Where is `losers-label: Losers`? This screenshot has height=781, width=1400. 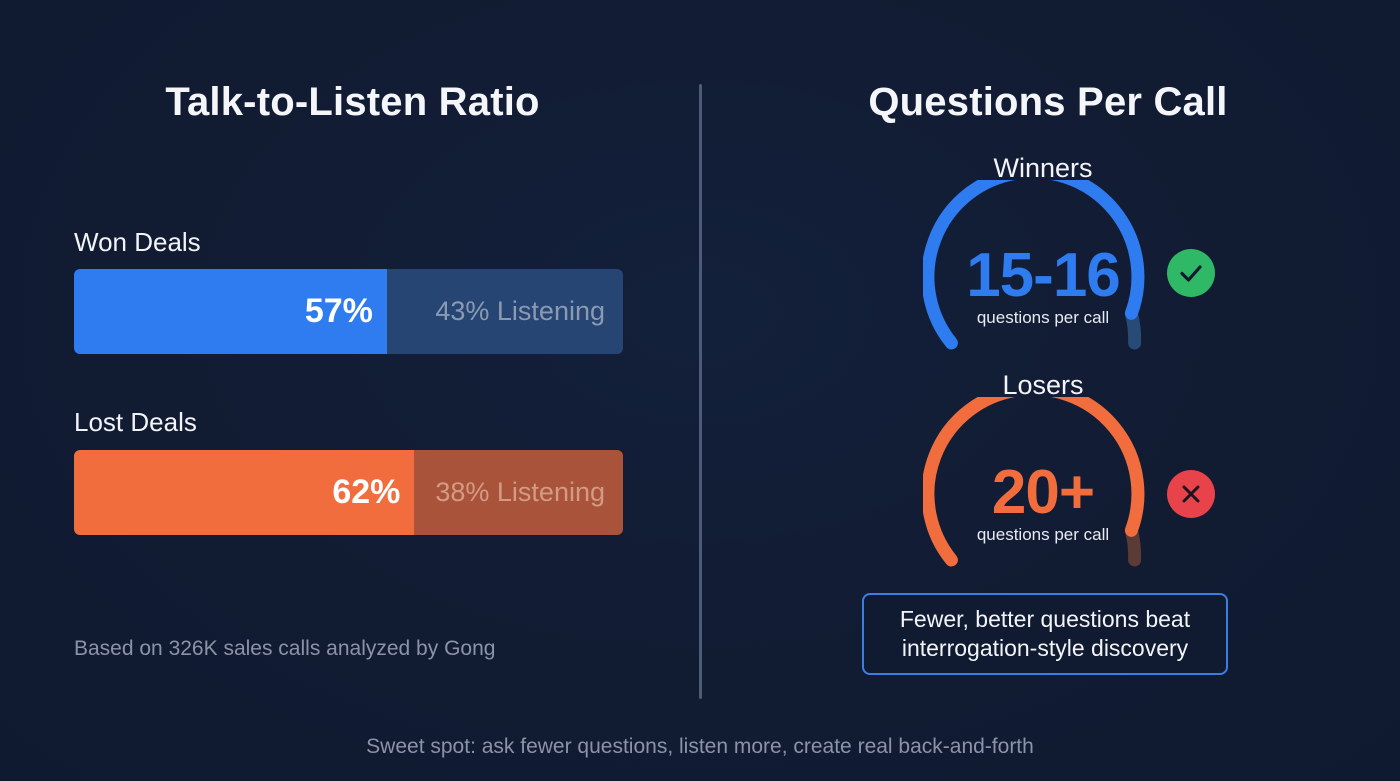
losers-label: Losers is located at coordinates (1043, 385).